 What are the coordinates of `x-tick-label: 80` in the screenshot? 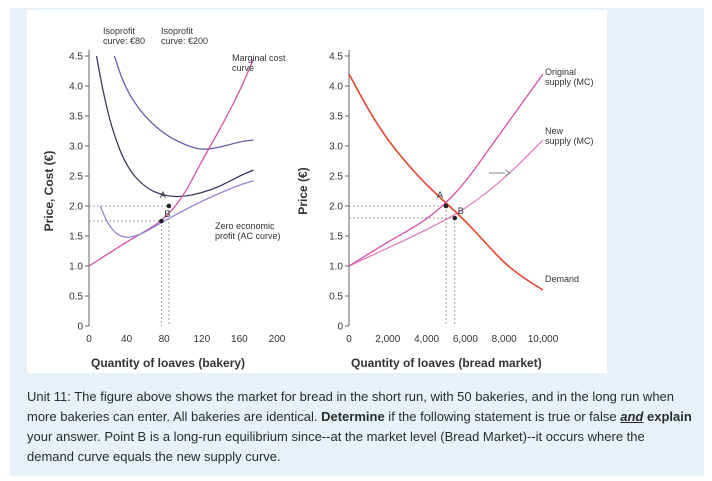 It's located at (165, 339).